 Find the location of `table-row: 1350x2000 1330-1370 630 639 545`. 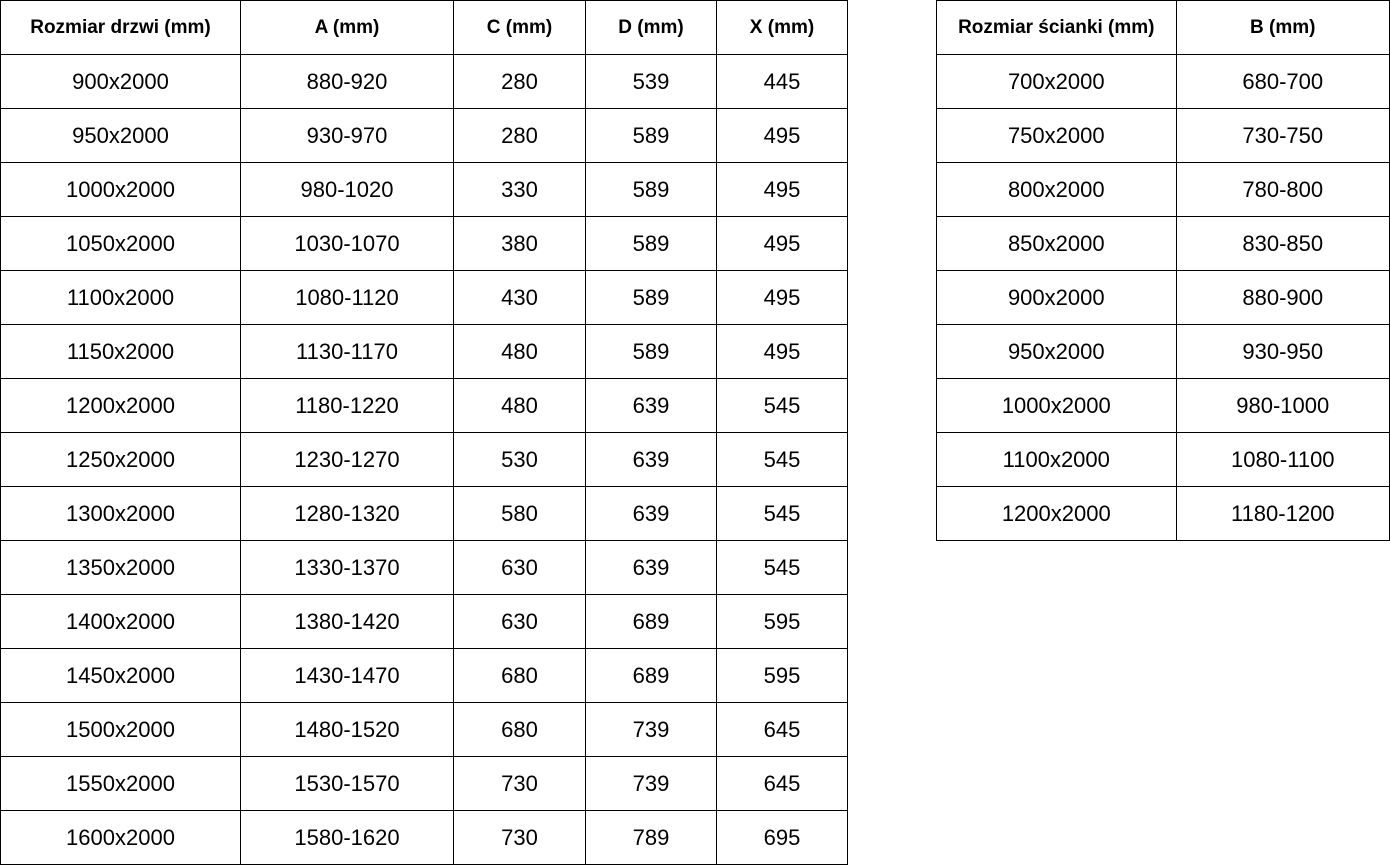

table-row: 1350x2000 1330-1370 630 639 545 is located at coordinates (424, 567).